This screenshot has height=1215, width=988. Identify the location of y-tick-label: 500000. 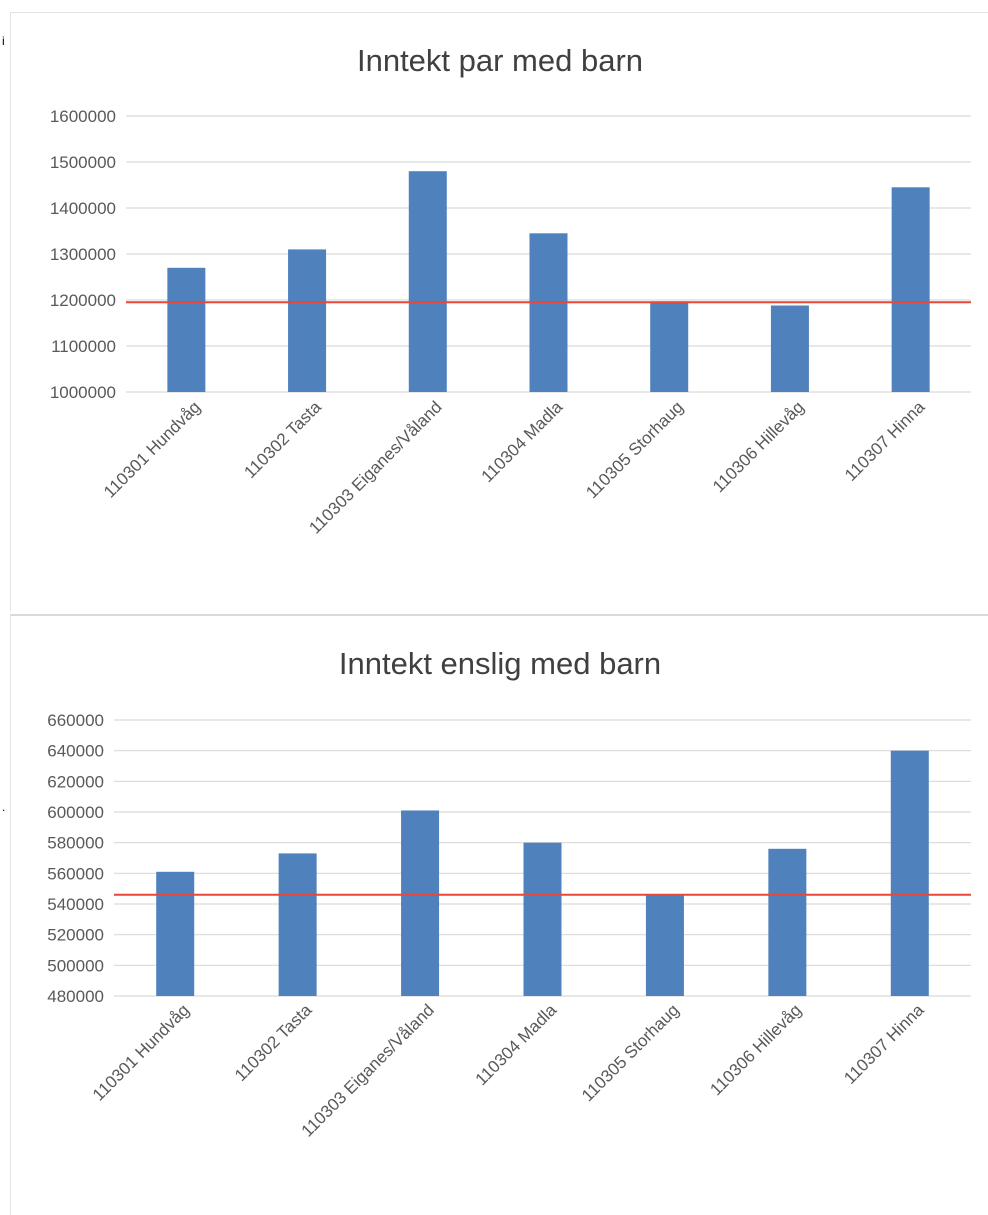
(75, 965).